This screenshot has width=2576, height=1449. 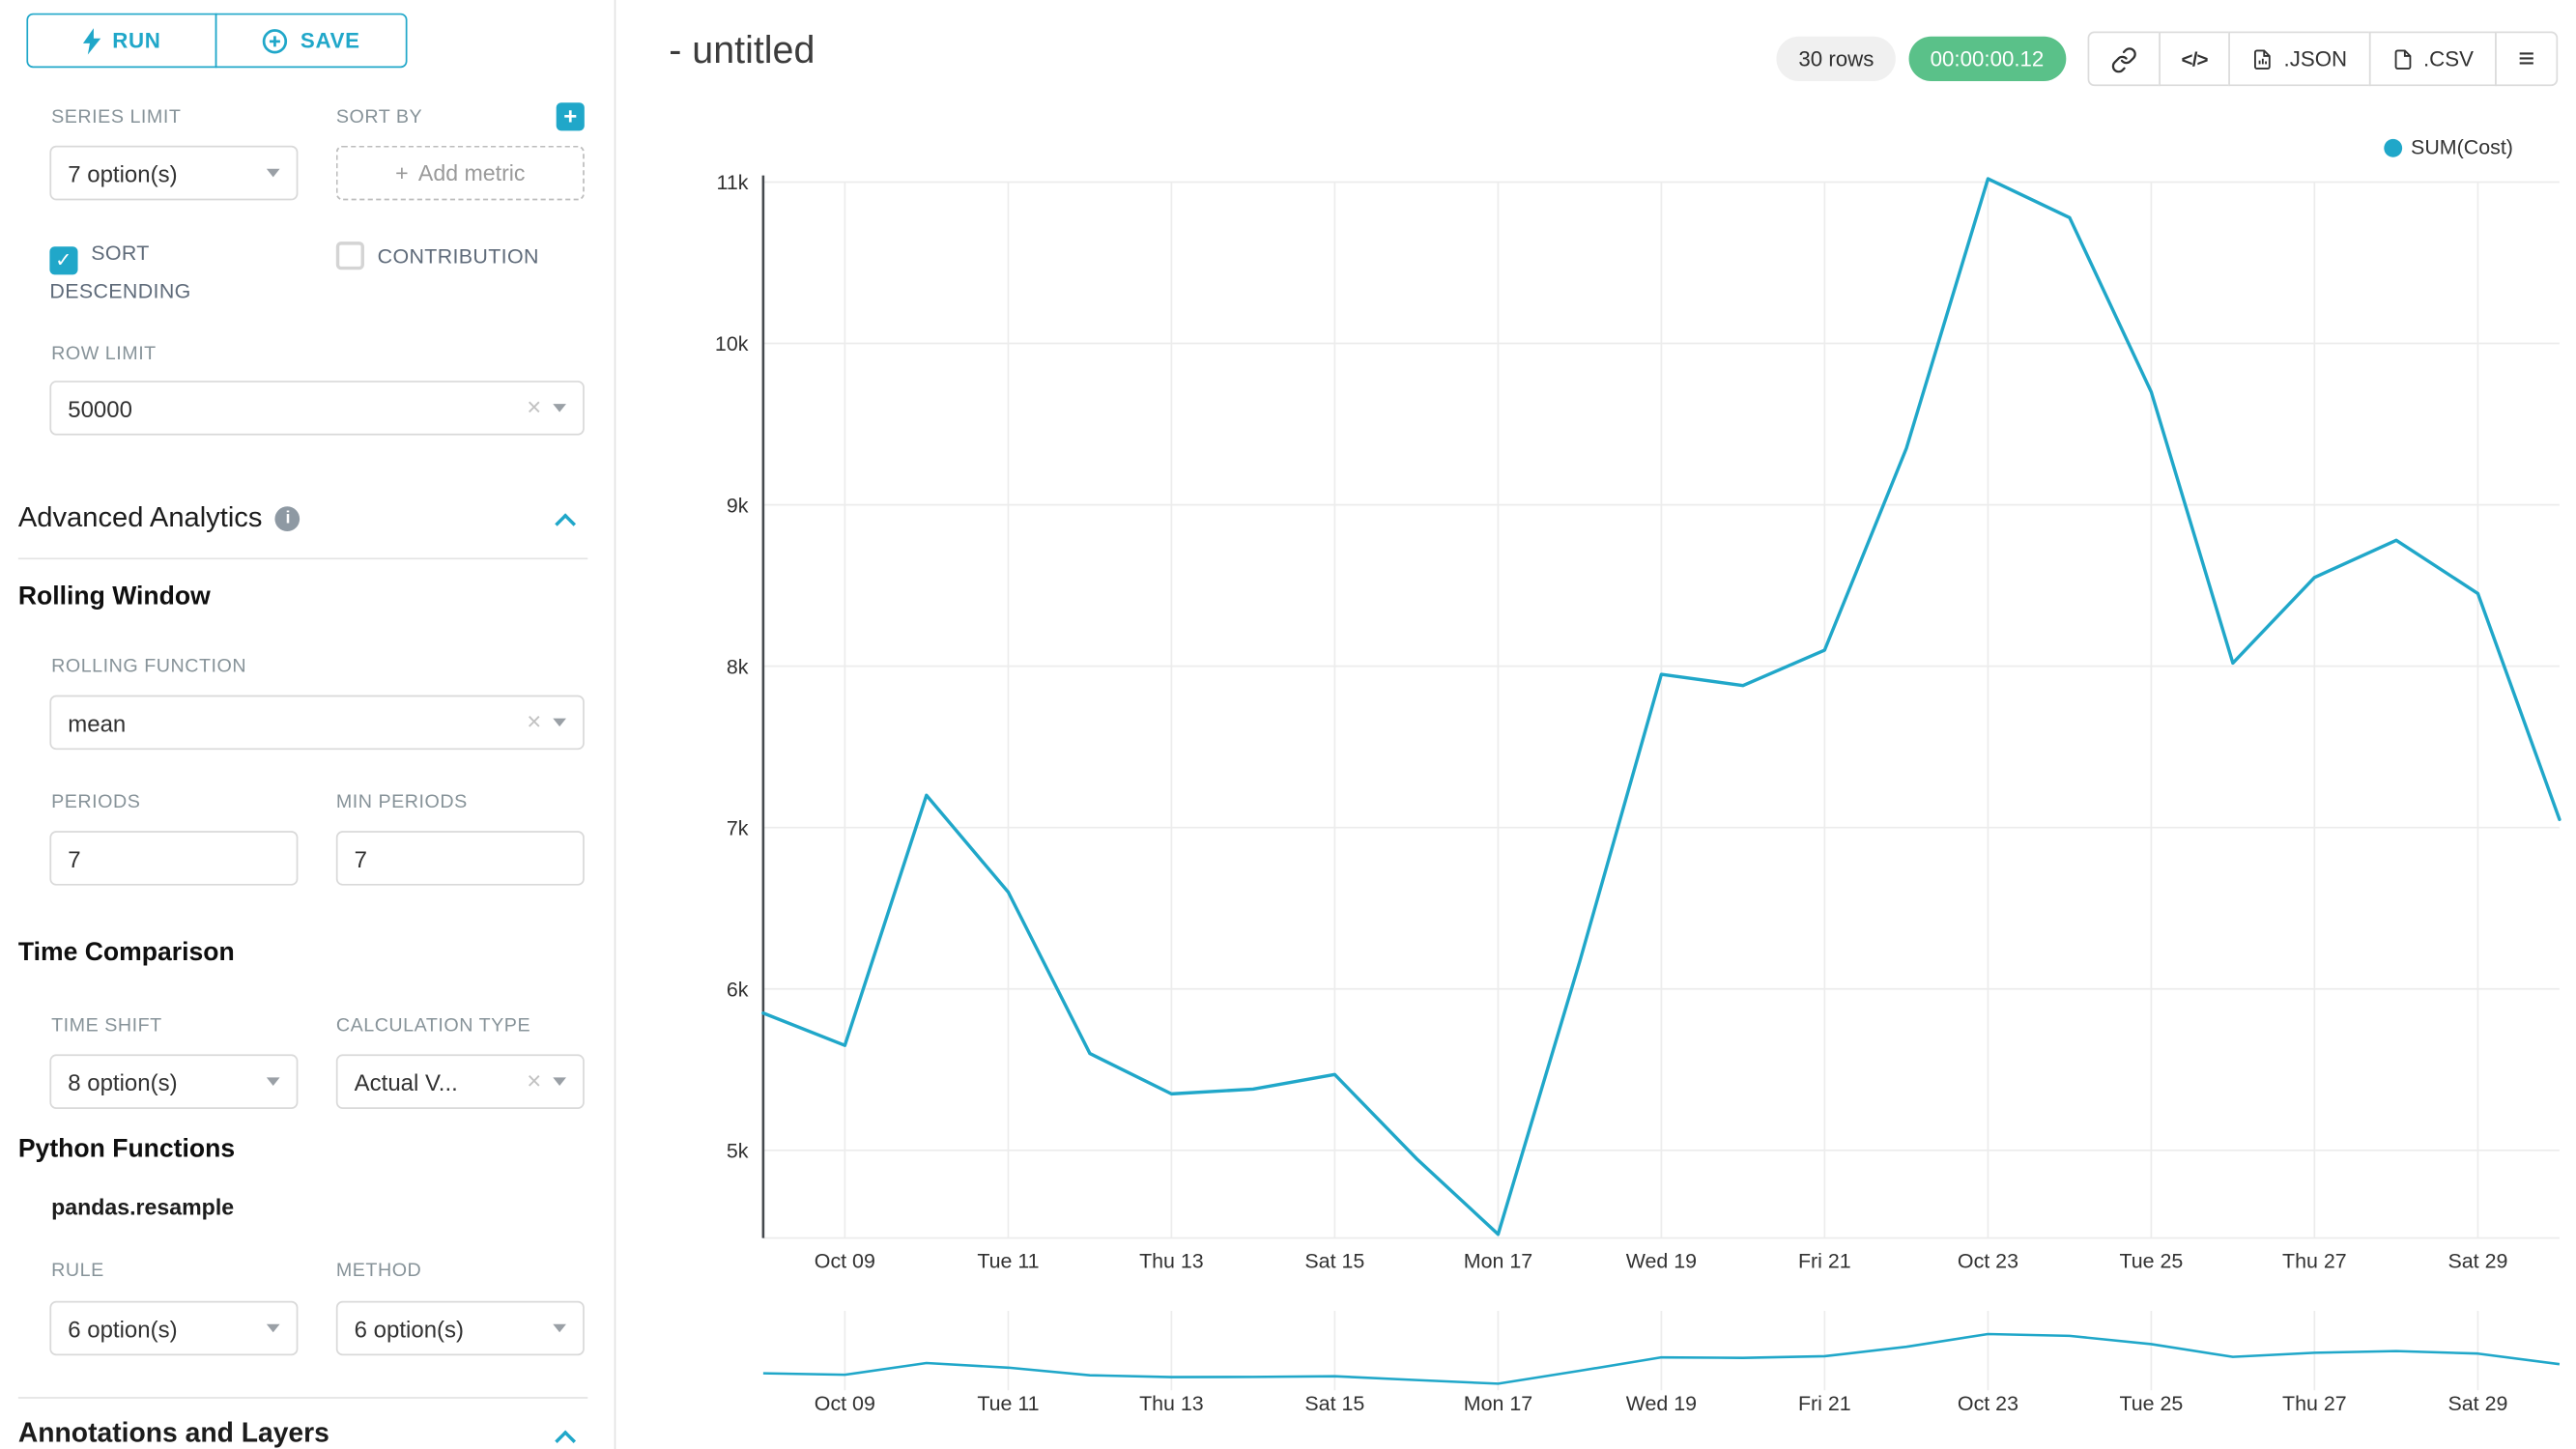 I want to click on sort-by-label: SORT BY, so click(x=379, y=117).